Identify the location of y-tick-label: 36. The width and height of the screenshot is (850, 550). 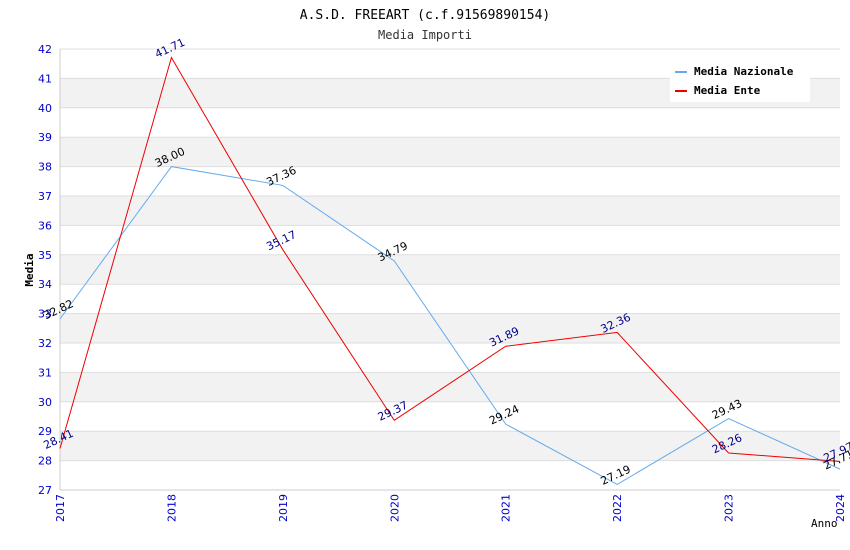
(45, 225).